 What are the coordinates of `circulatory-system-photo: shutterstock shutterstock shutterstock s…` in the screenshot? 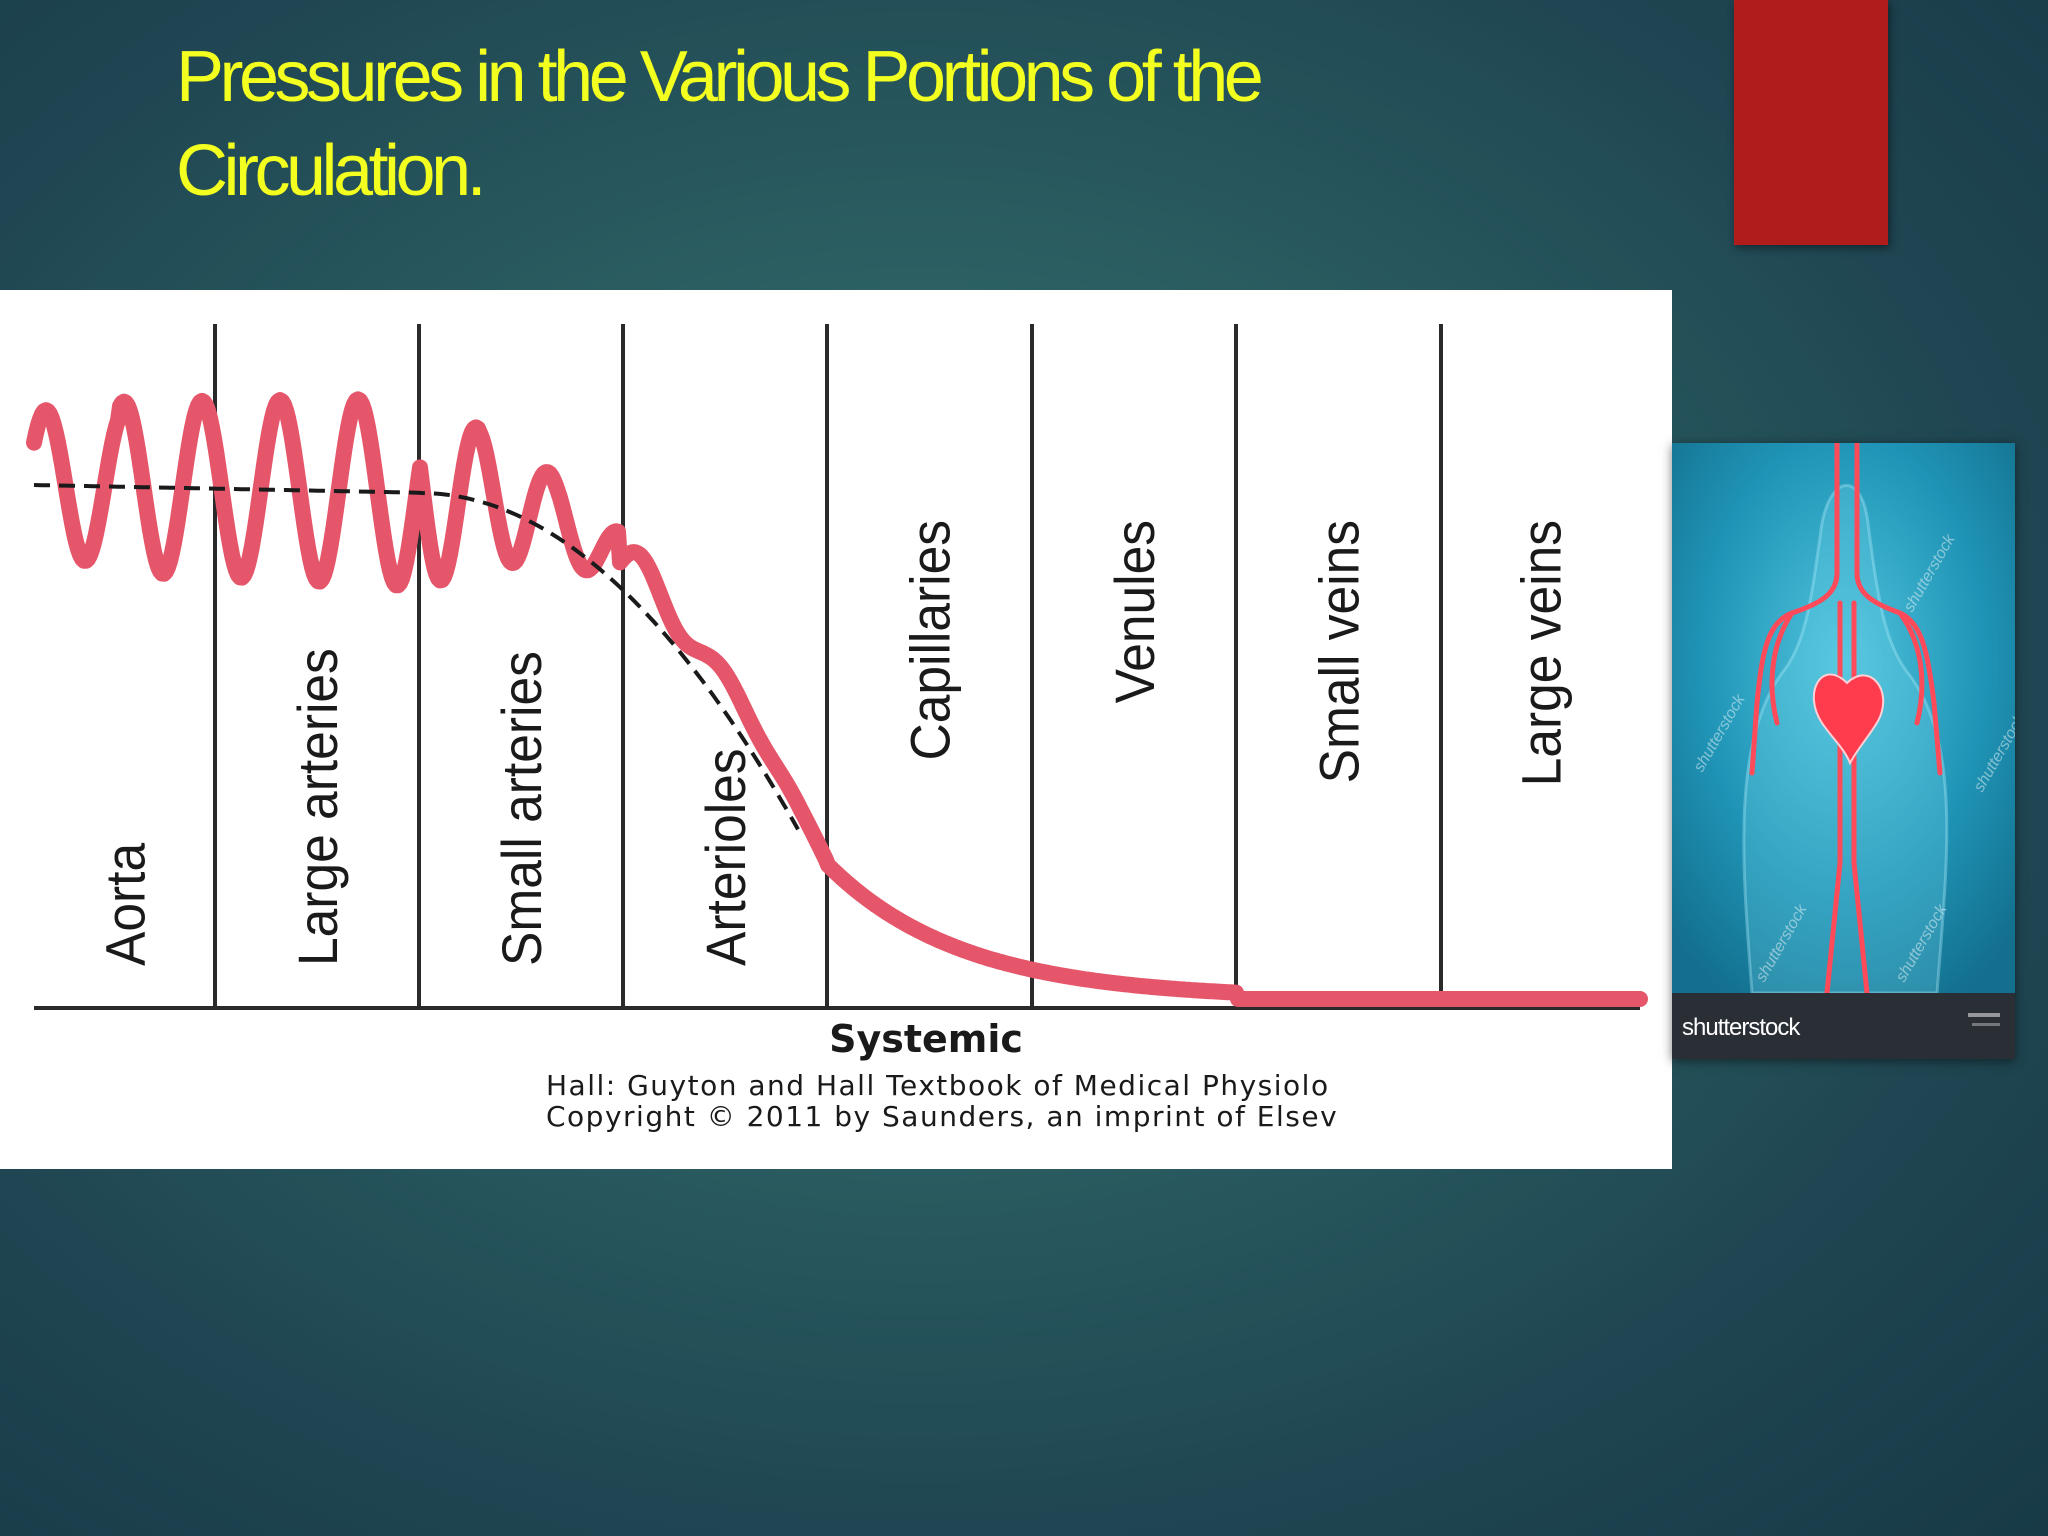 It's located at (1843, 751).